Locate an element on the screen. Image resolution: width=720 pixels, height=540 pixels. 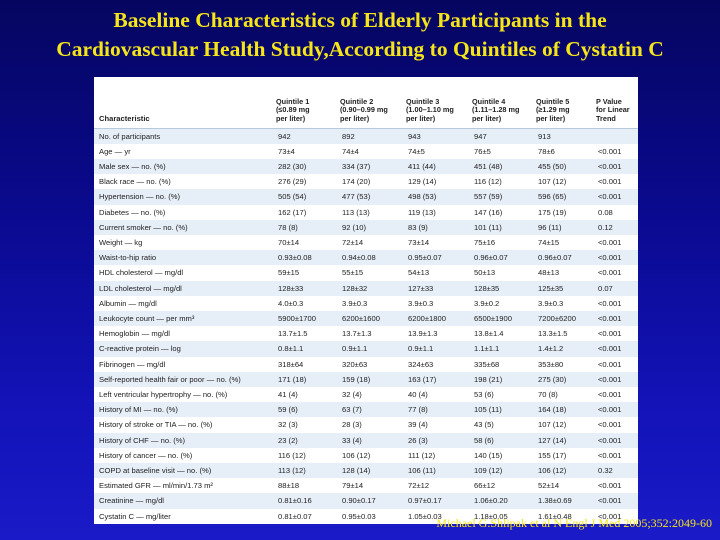
row-label-cell: Albumin — mg/dl is located at coordinates (128, 303).